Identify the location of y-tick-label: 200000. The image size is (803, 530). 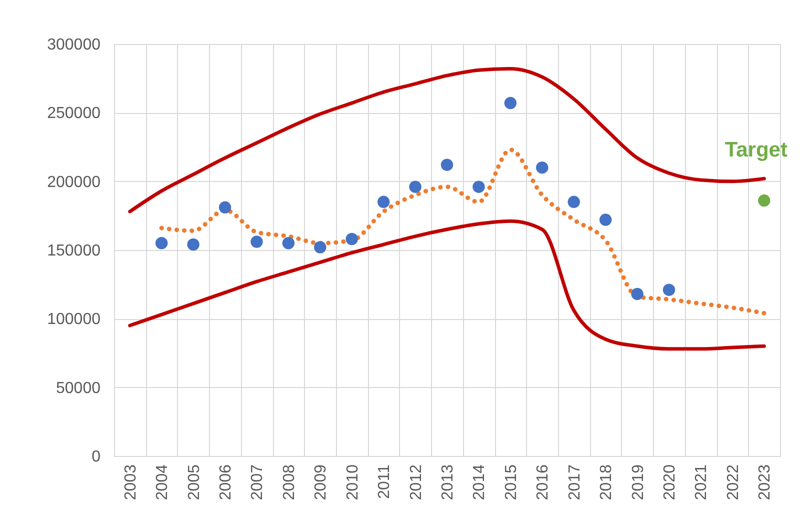
(74, 182).